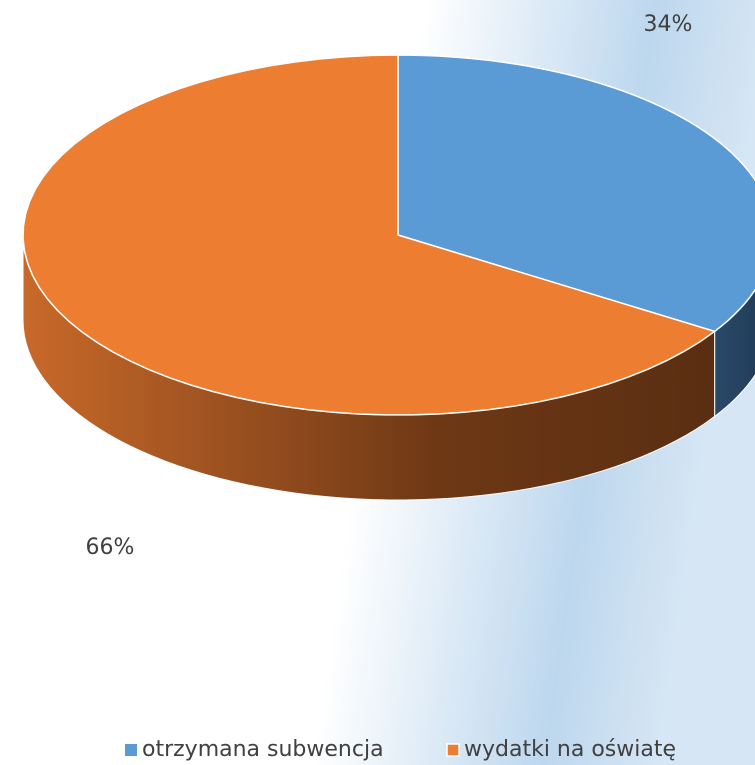  Describe the element at coordinates (570, 749) in the screenshot. I see `legend-label: wydatki na oświatę` at that location.